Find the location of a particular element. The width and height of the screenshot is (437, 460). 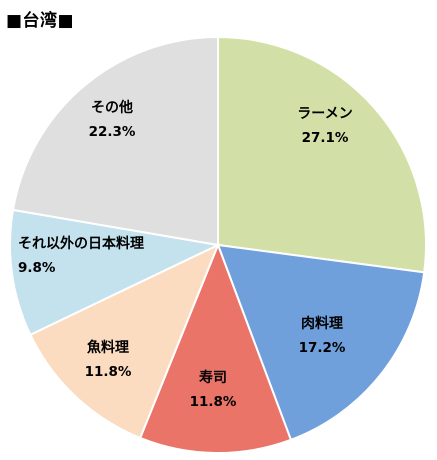

slice-label-meat: 肉料理 is located at coordinates (322, 323).